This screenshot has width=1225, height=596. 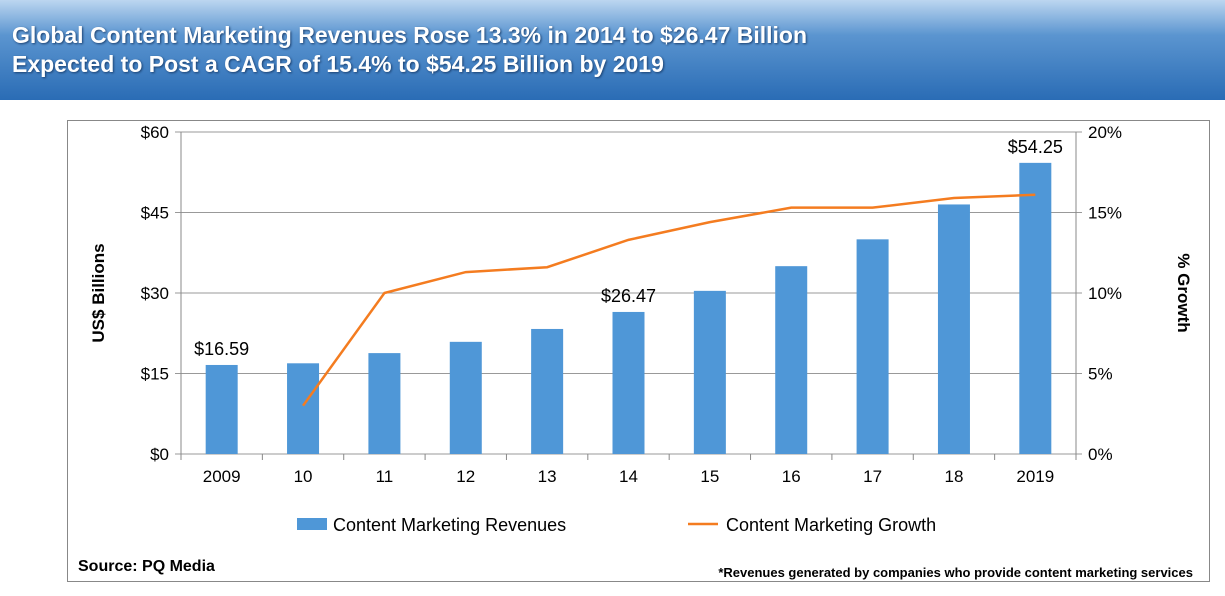 I want to click on x-tick-label: 2009, so click(x=222, y=476).